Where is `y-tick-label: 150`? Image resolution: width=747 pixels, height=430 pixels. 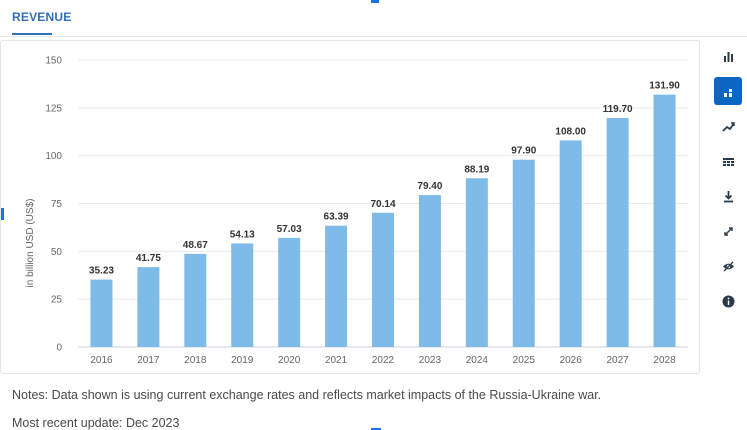
y-tick-label: 150 is located at coordinates (53, 61).